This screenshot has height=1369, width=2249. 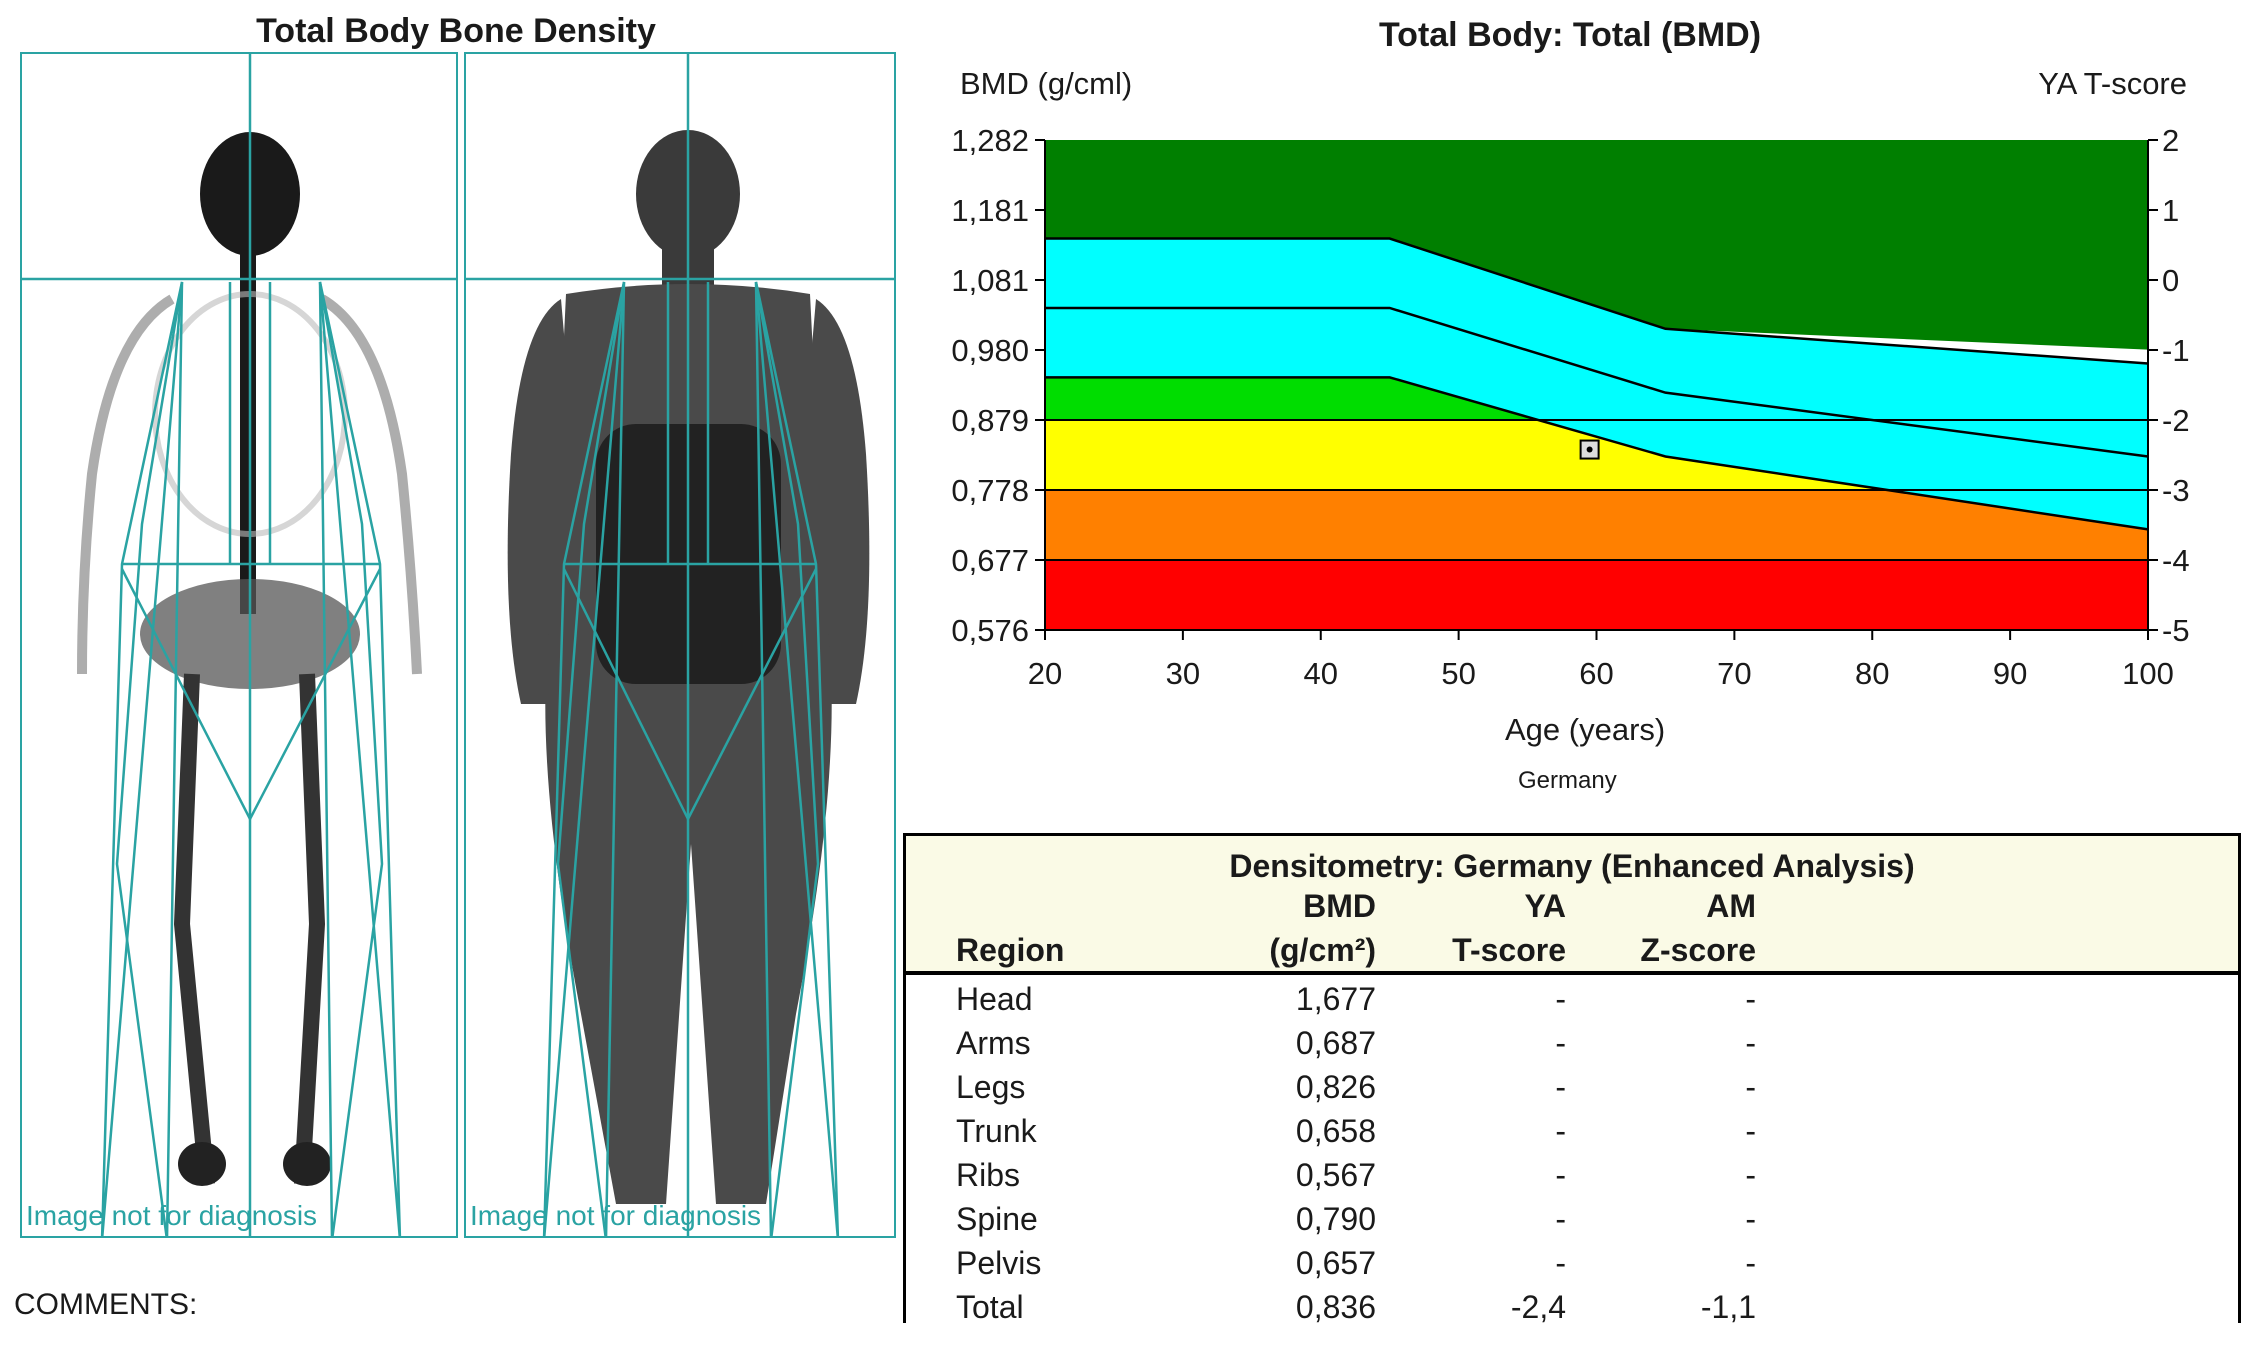 I want to click on row-region: Ribs, so click(x=988, y=1175).